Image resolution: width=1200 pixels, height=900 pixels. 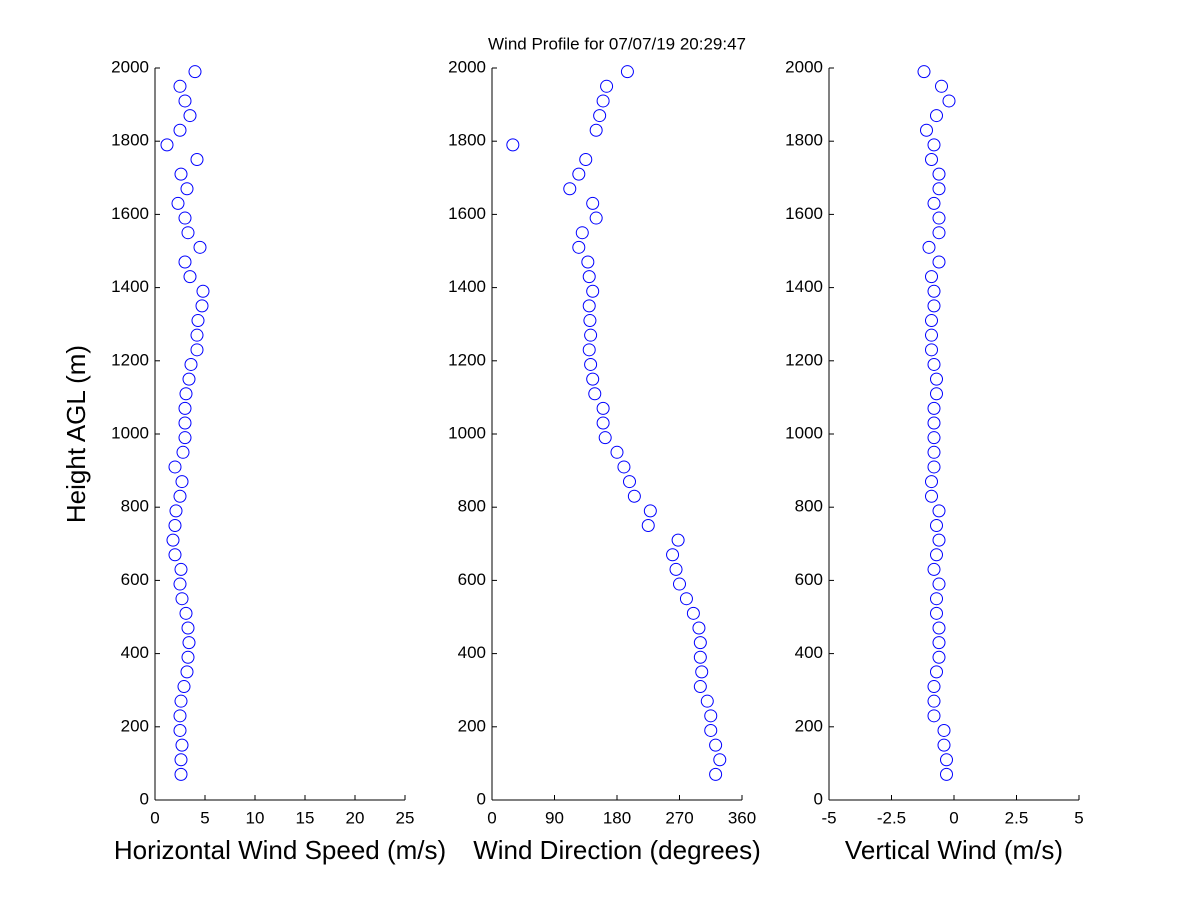 What do you see at coordinates (135, 579) in the screenshot?
I see `y-tick-label: 600` at bounding box center [135, 579].